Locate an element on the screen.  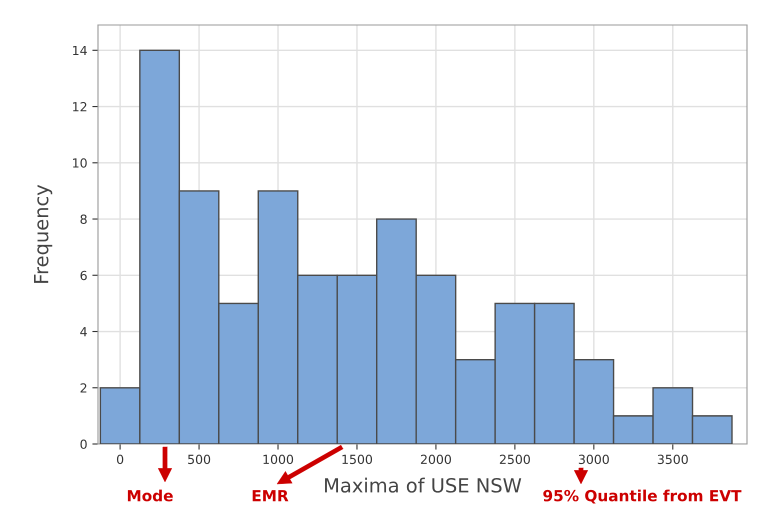
x-tick-label: 3500 is located at coordinates (673, 459).